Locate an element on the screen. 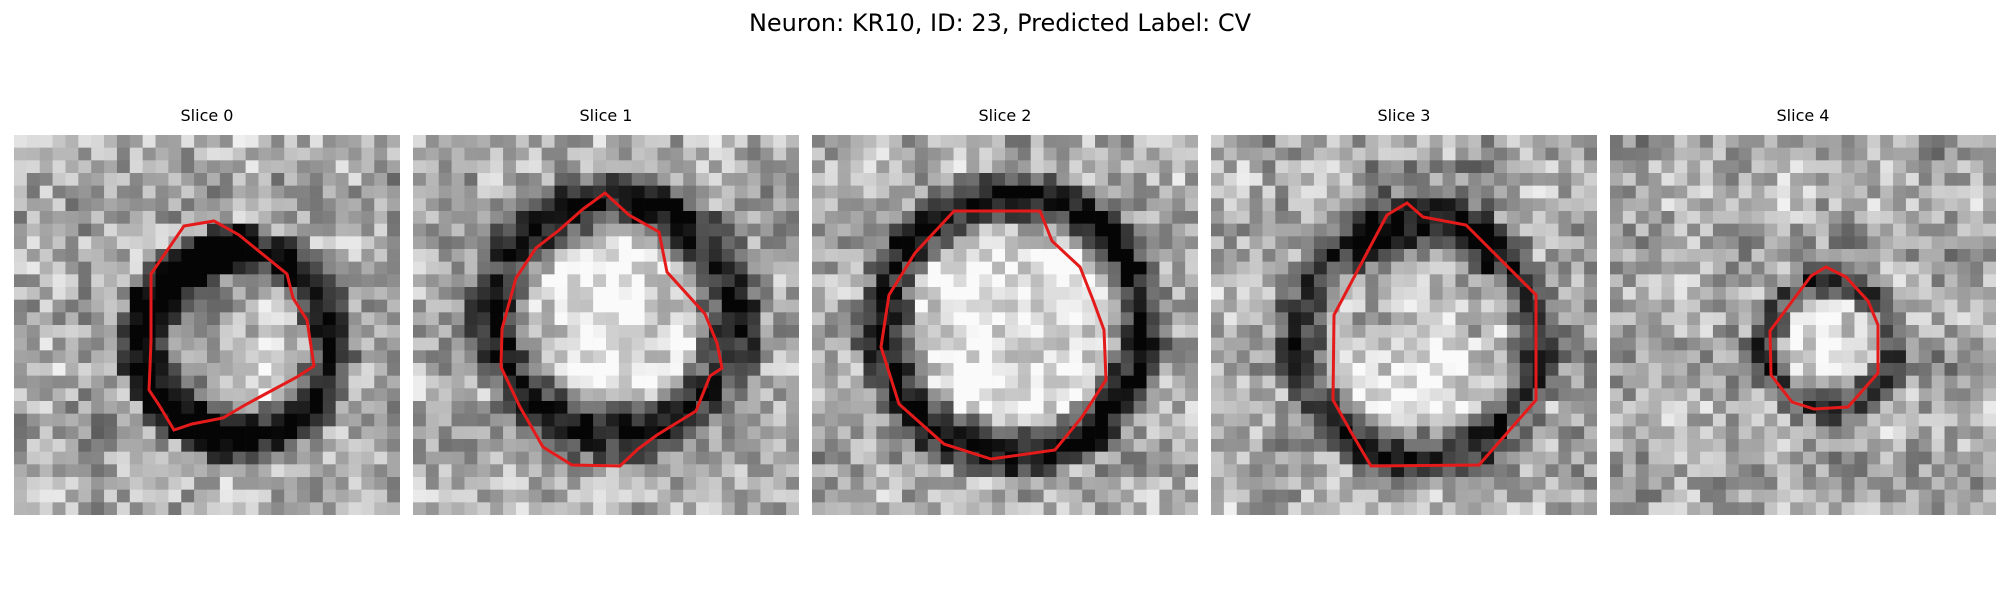 The width and height of the screenshot is (2000, 600). slice-title-0: Slice 0 is located at coordinates (207, 115).